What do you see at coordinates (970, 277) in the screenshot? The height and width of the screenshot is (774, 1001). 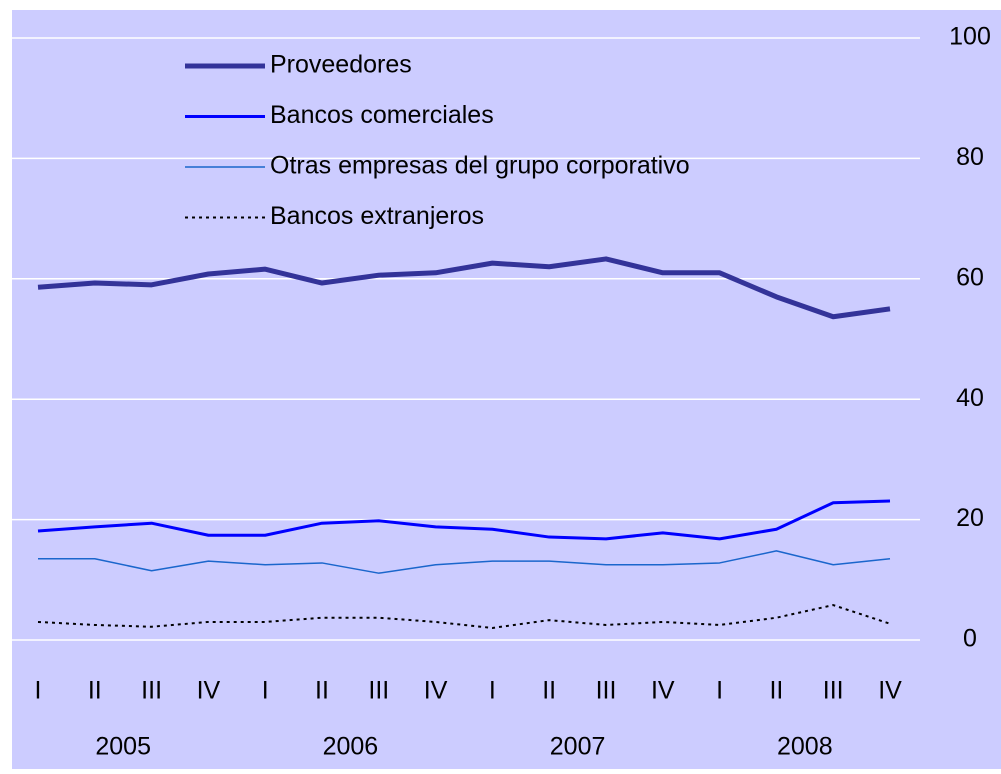 I see `y-tick-label: 60` at bounding box center [970, 277].